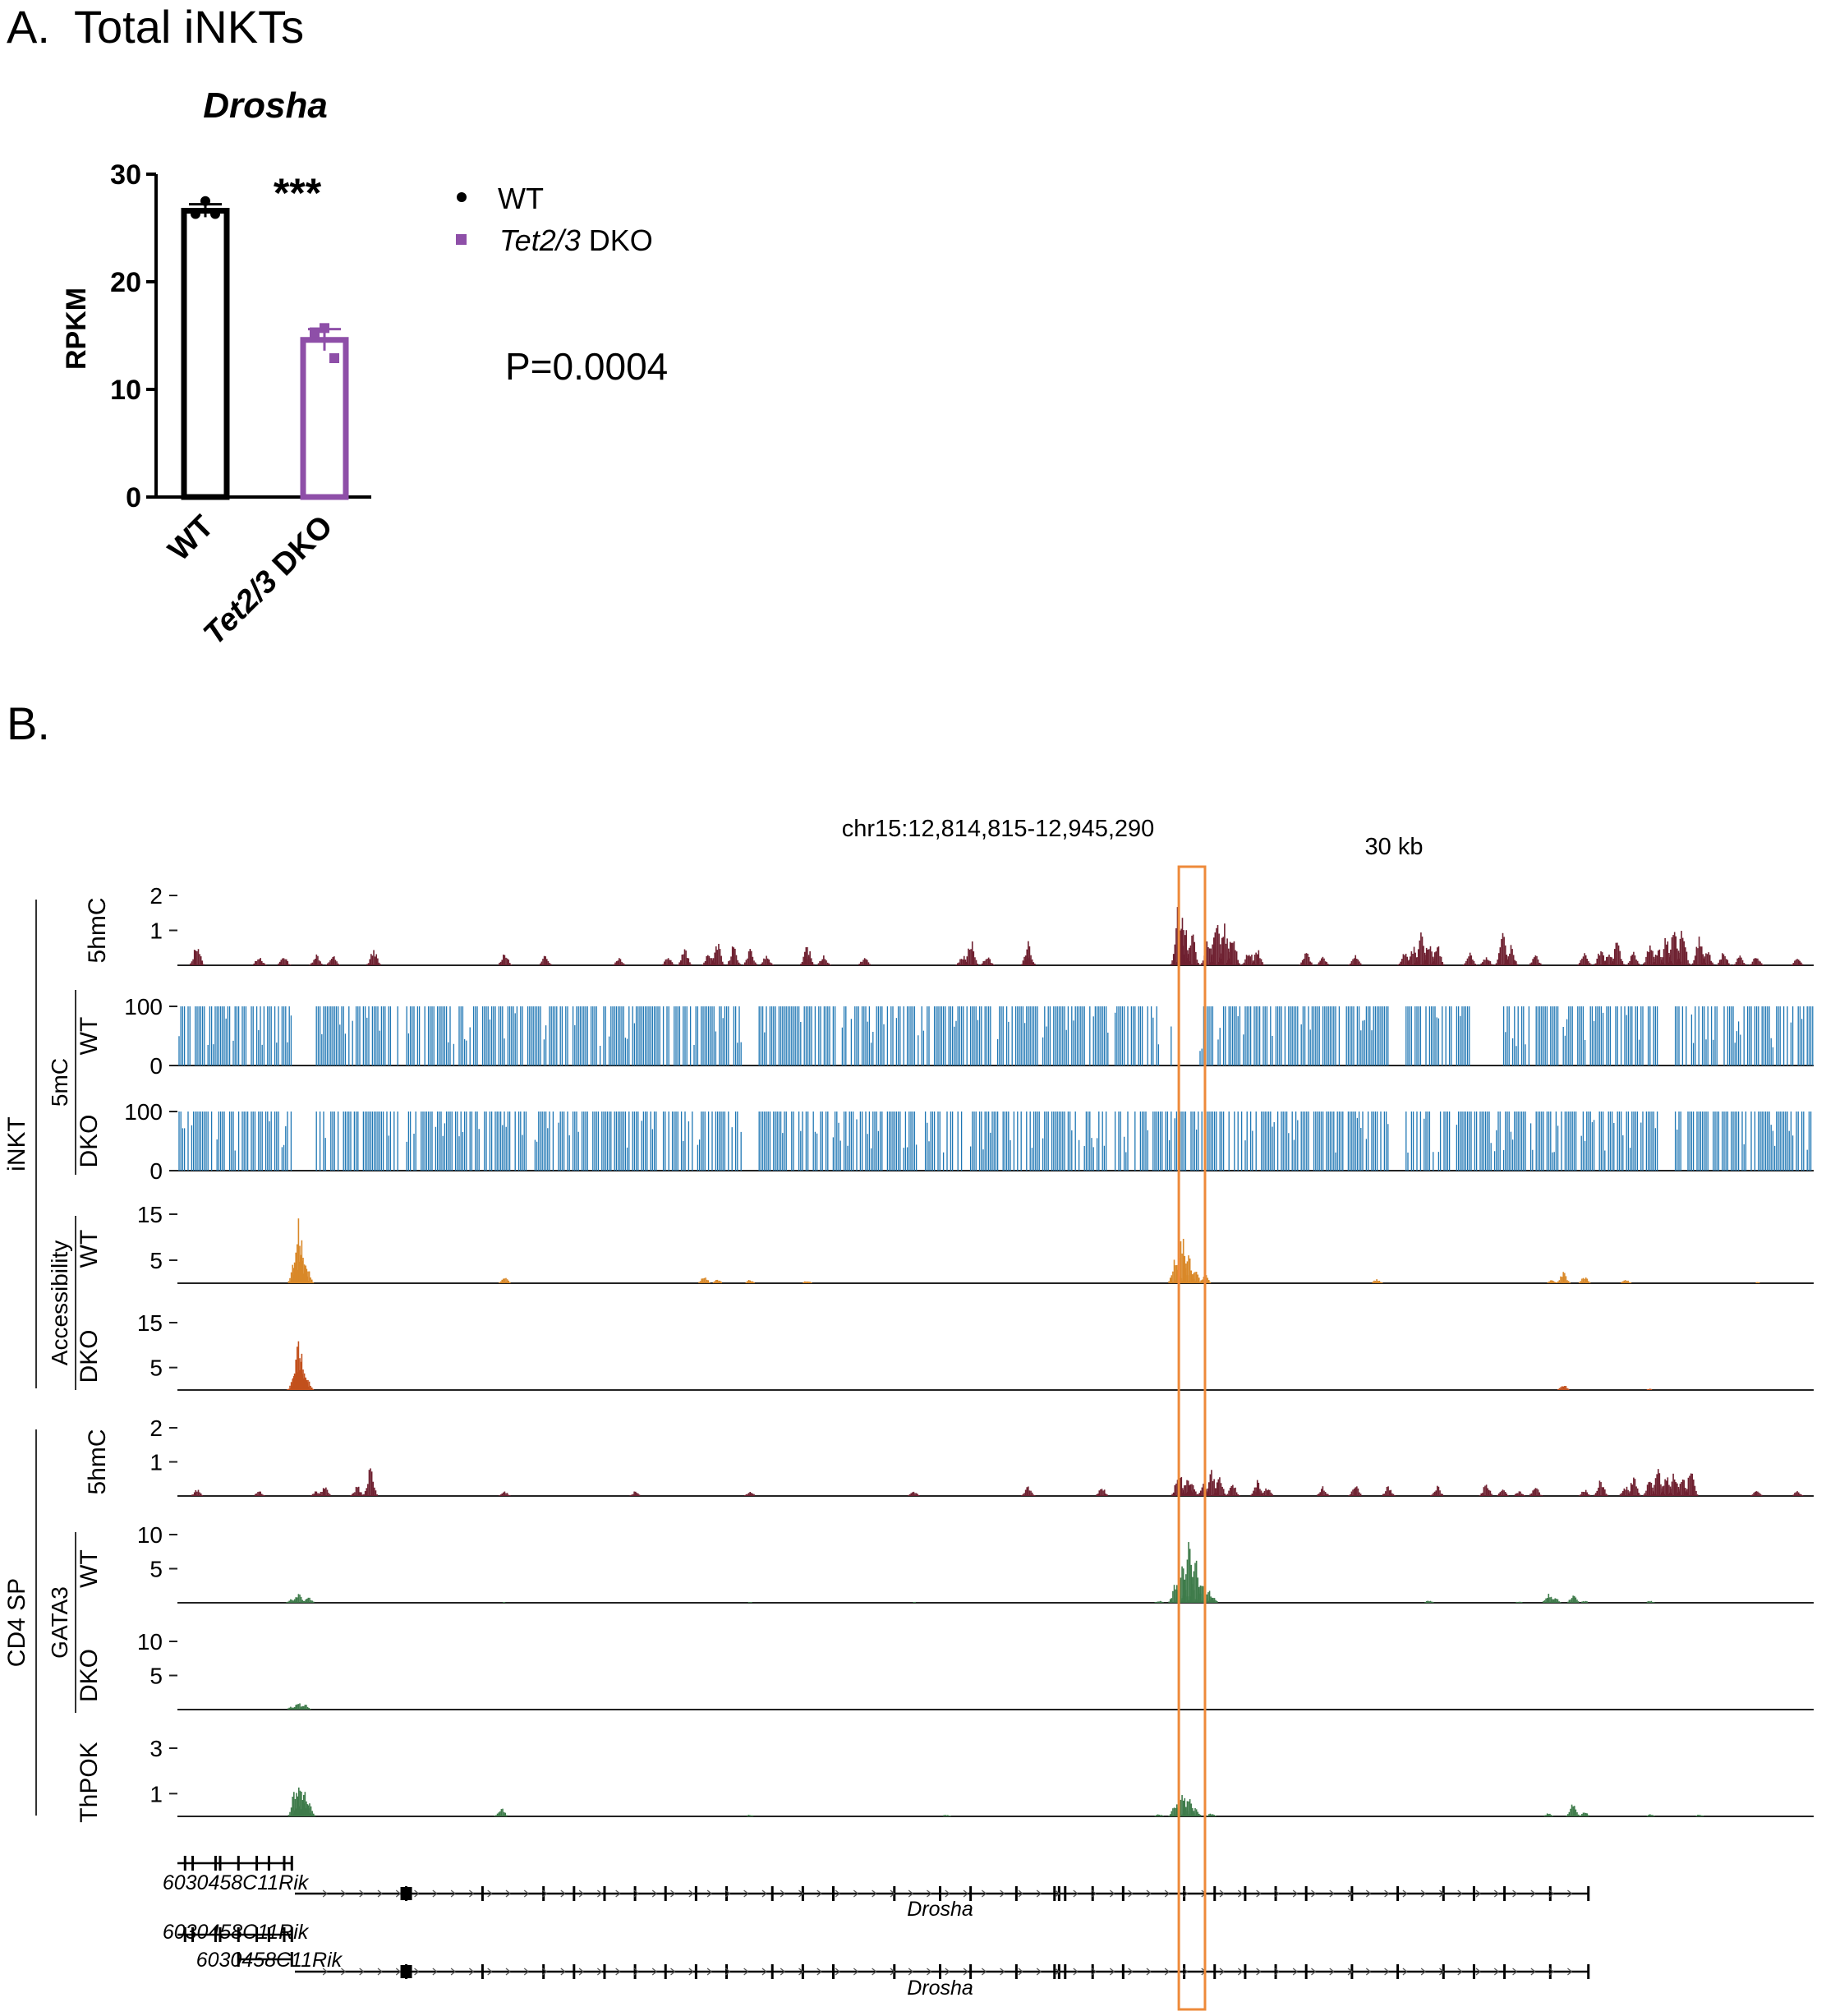 This screenshot has height=2016, width=1826. Describe the element at coordinates (406, 1893) in the screenshot. I see `cds-block` at that location.